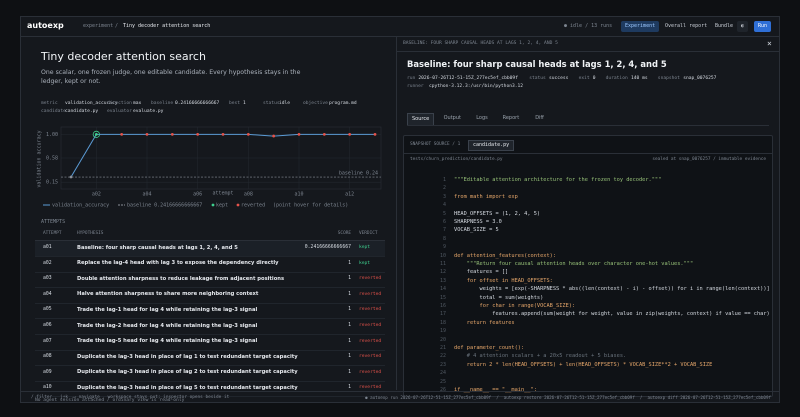 Image resolution: width=800 pixels, height=417 pixels. What do you see at coordinates (91, 103) in the screenshot?
I see `meta-value: validation_accuracy` at bounding box center [91, 103].